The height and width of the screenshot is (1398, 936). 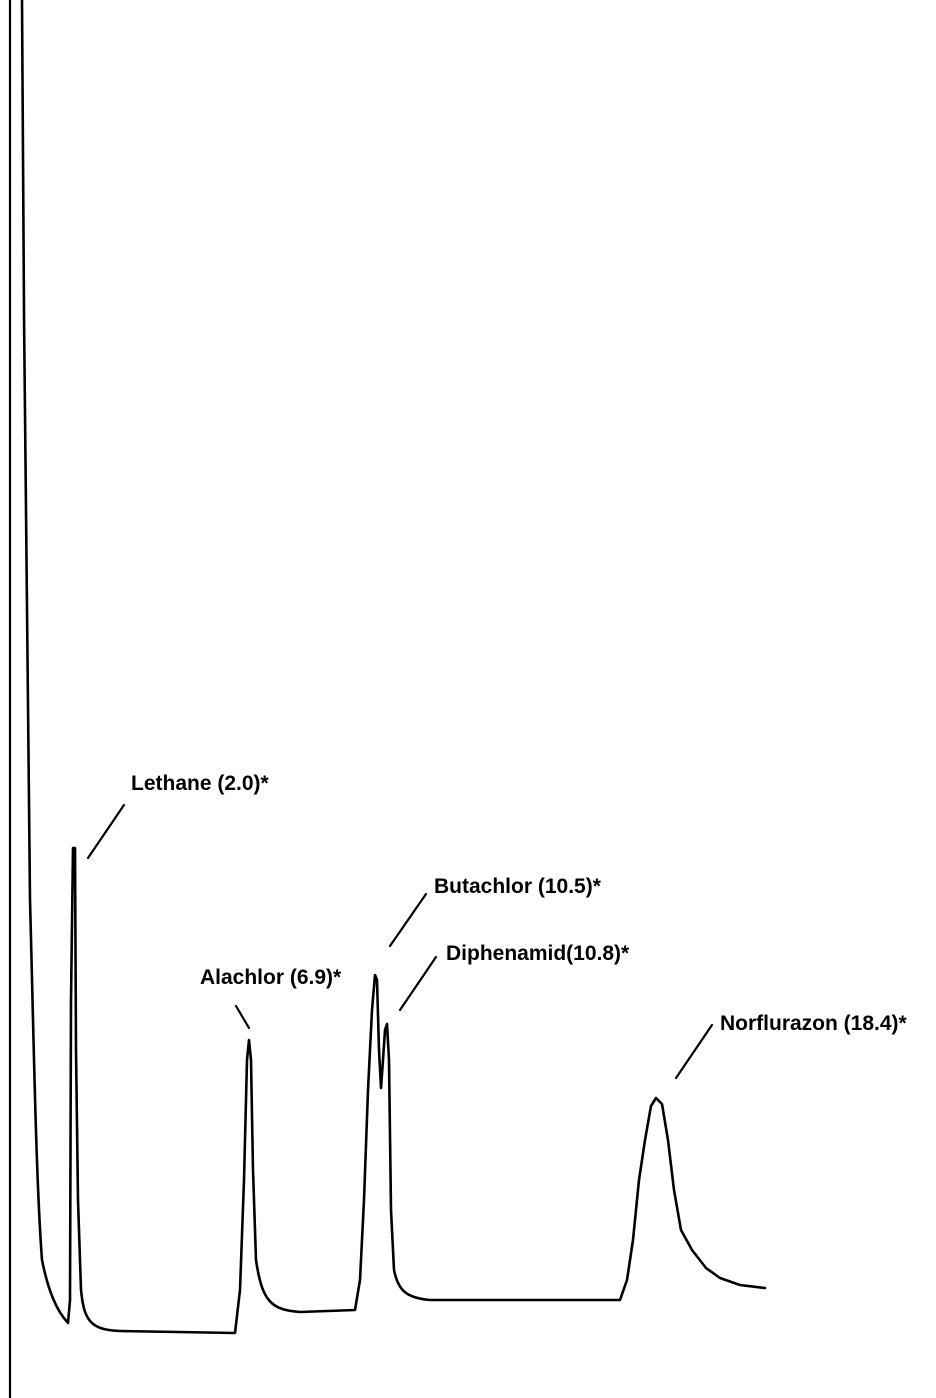 I want to click on alachlor-label: Alachlor (6.9)*, so click(x=271, y=977).